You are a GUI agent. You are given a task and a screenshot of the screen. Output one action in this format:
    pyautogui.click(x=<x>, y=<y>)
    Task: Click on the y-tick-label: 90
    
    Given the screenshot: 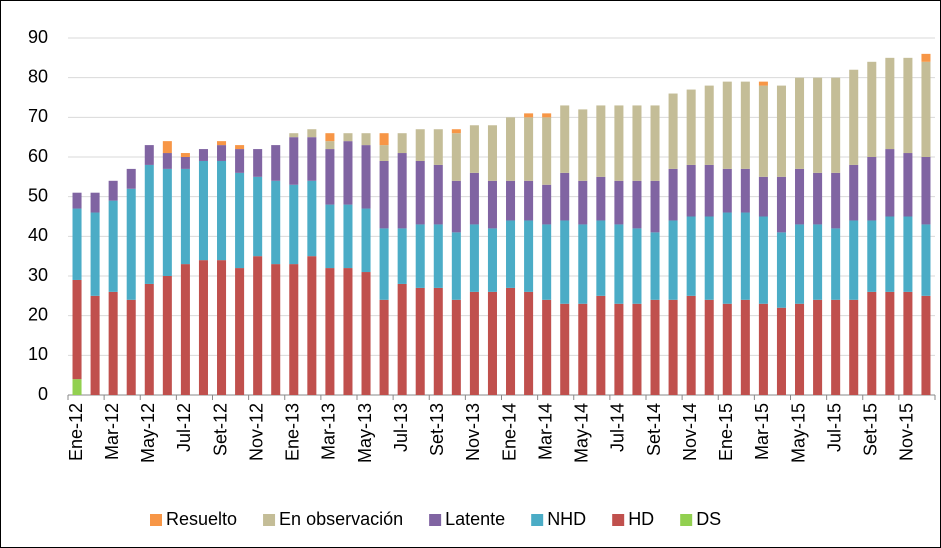 What is the action you would take?
    pyautogui.click(x=38, y=37)
    